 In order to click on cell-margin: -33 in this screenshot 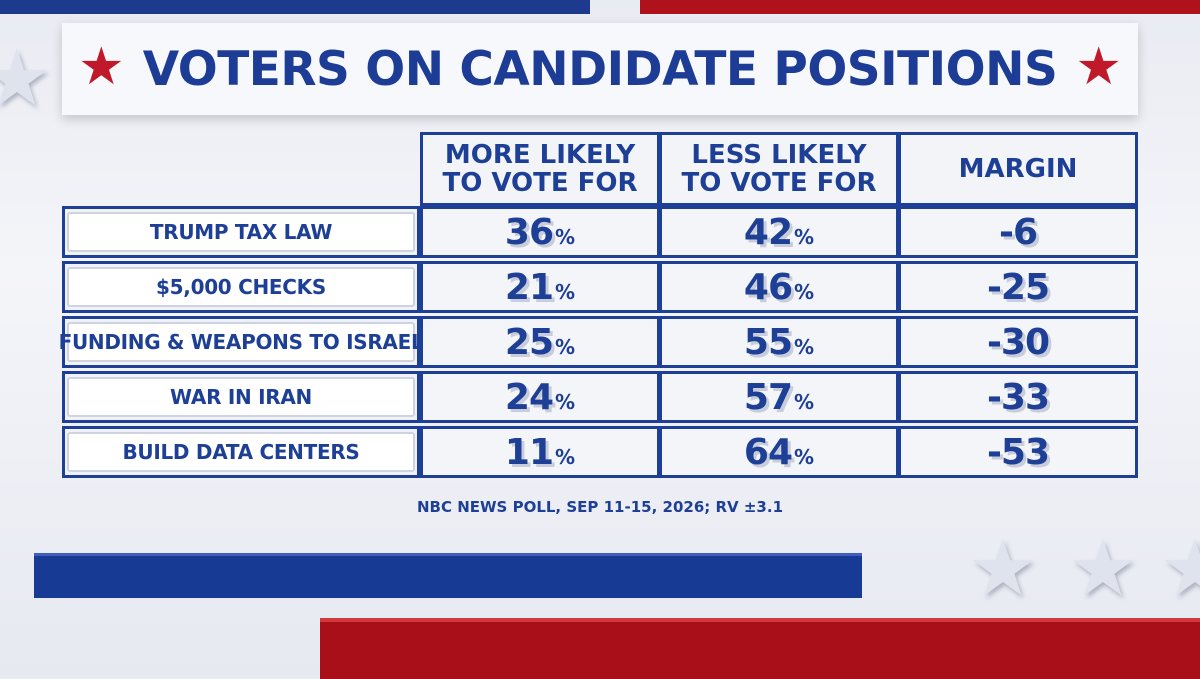, I will do `click(1018, 397)`.